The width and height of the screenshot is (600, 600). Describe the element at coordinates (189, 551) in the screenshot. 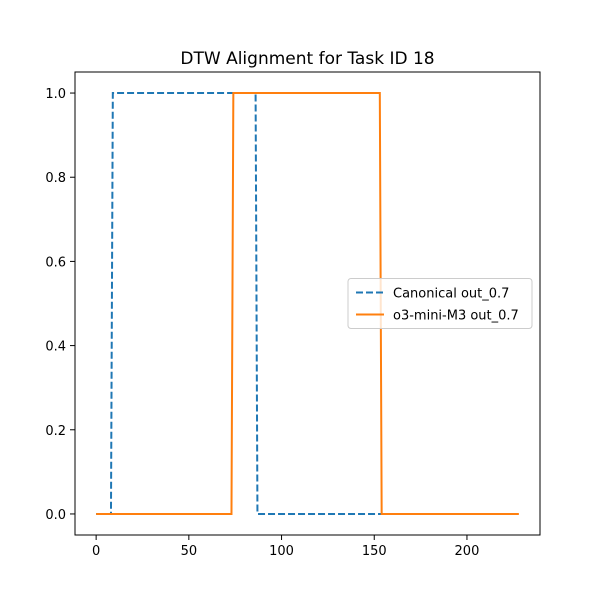

I see `x-tick-label: 50` at that location.